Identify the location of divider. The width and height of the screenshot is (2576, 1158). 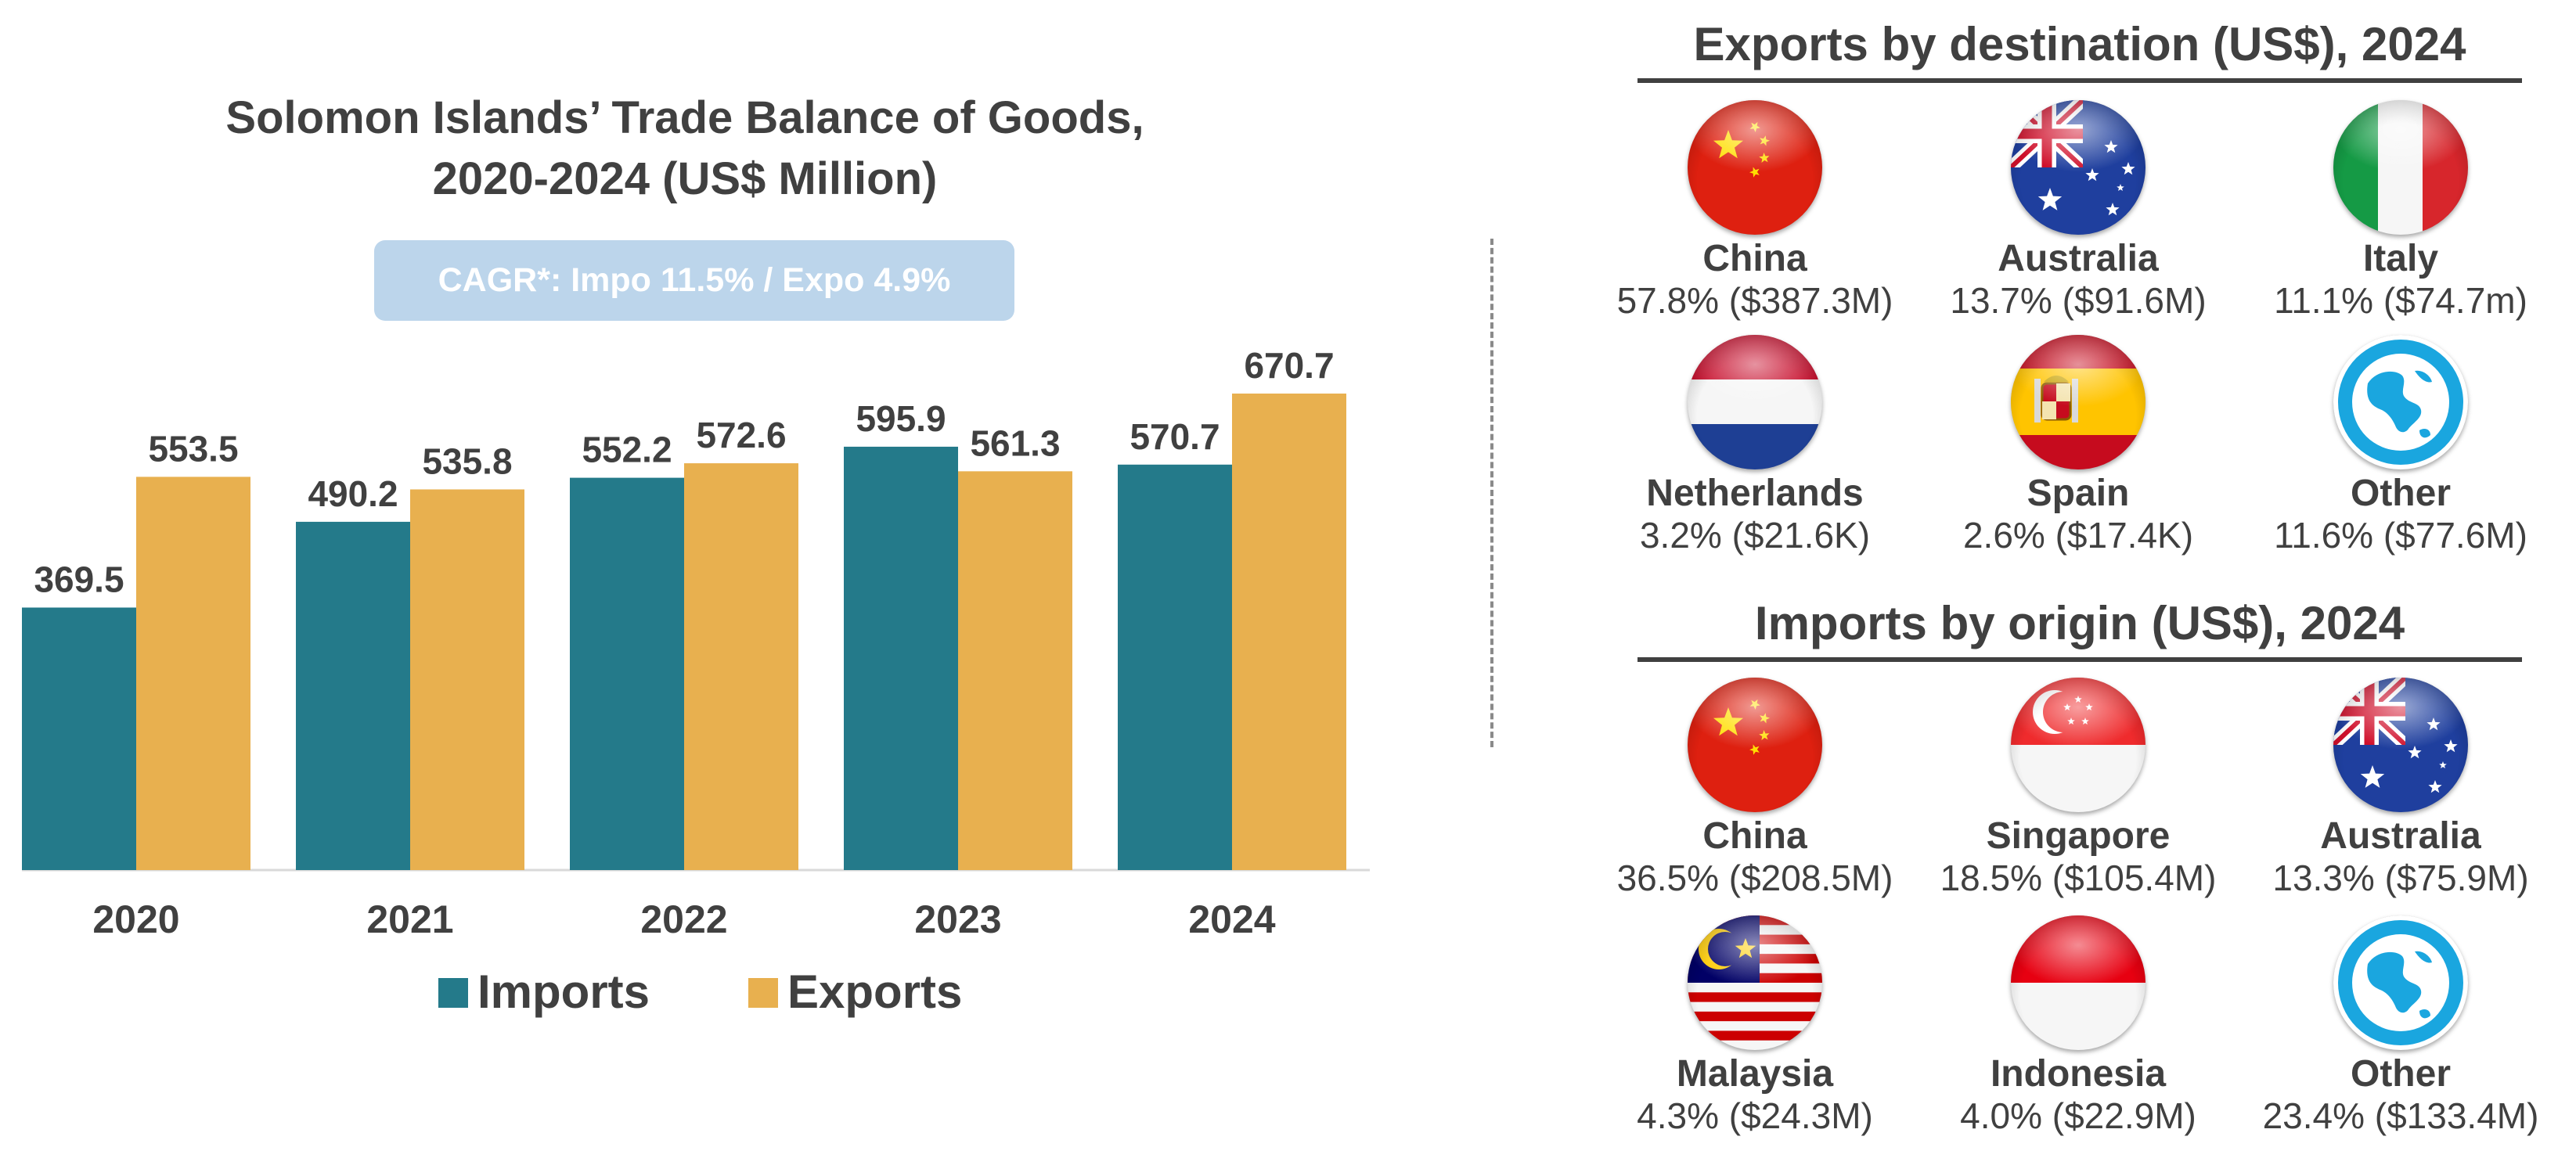
(1491, 493).